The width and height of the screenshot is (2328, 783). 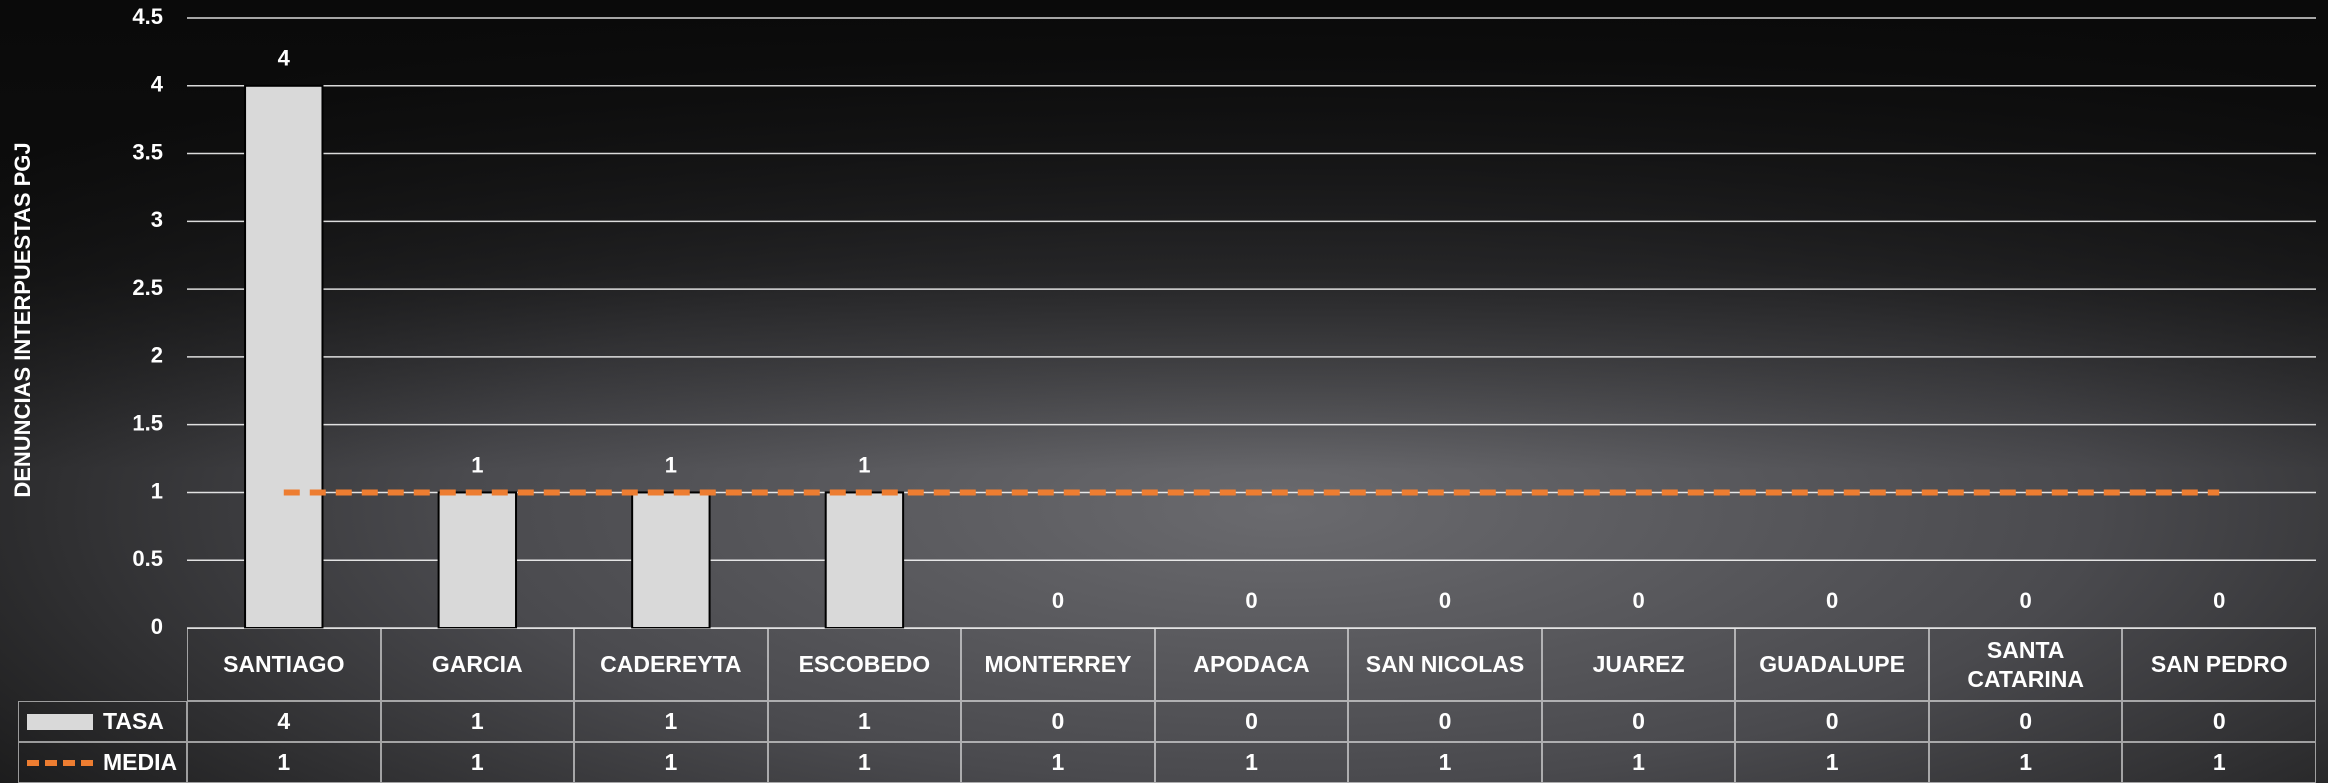 I want to click on y-tick-label: 1, so click(x=157, y=490).